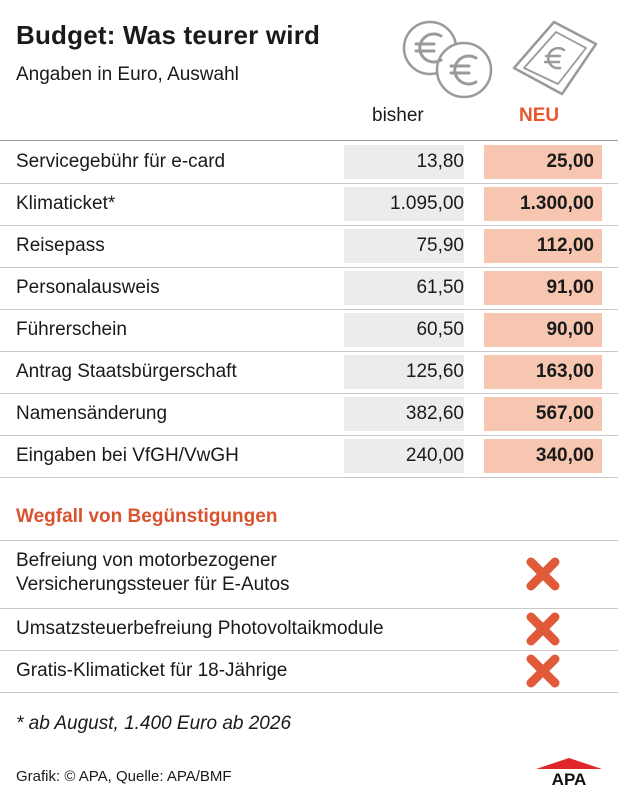 The width and height of the screenshot is (618, 800). I want to click on source-credit: Grafik: © APA, Quelle: APA/BMF, so click(124, 776).